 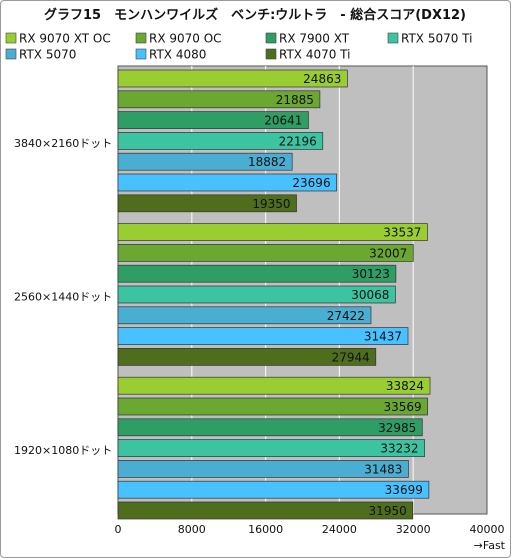 I want to click on bar-value-label: 18882, so click(x=267, y=162).